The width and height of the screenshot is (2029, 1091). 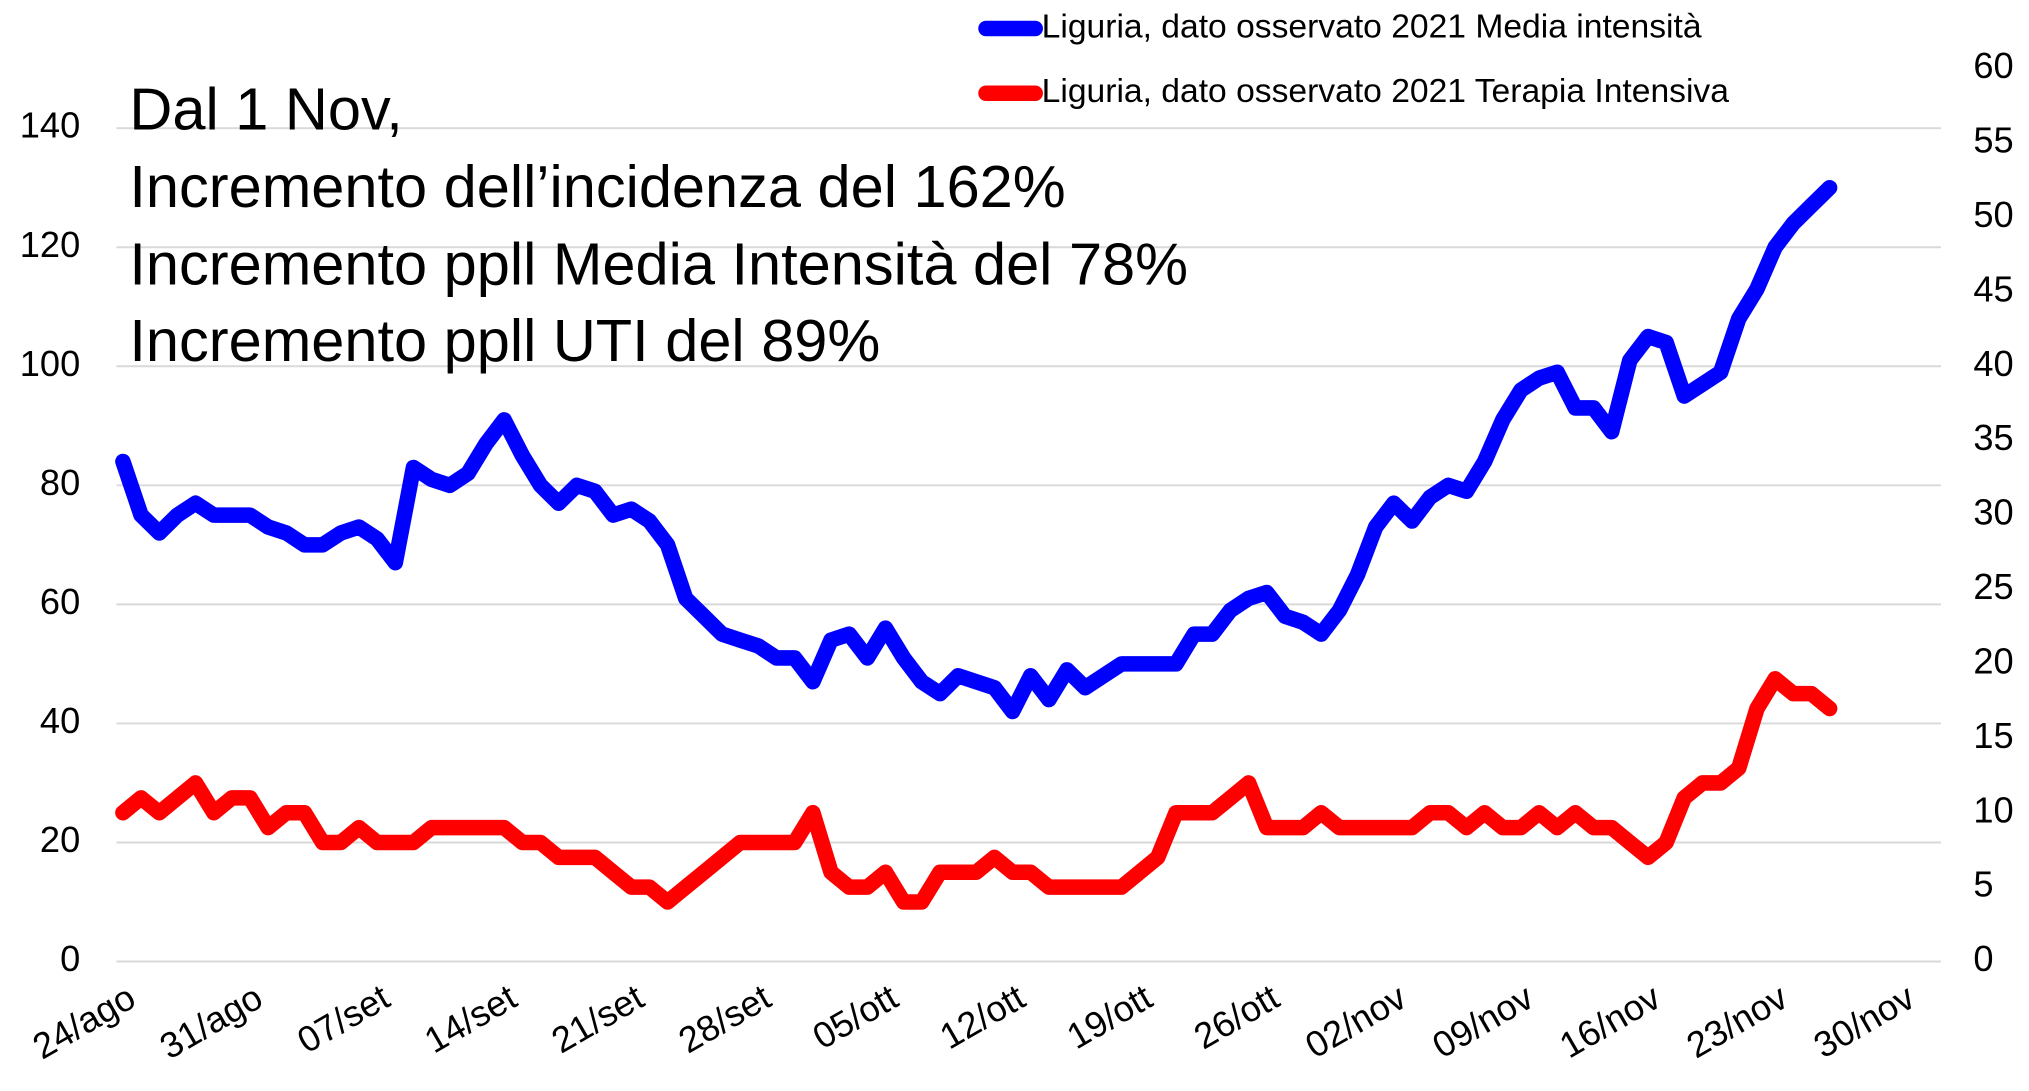 What do you see at coordinates (855, 1016) in the screenshot?
I see `x-tick-label: 05/ott` at bounding box center [855, 1016].